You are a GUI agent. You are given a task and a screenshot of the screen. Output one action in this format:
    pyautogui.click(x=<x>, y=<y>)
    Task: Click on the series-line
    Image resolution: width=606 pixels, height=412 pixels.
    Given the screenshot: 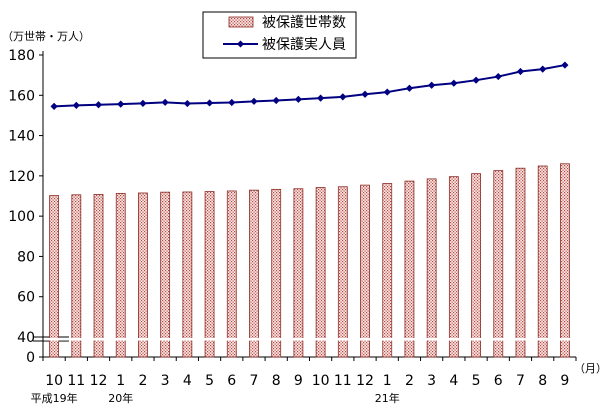 What is the action you would take?
    pyautogui.click(x=310, y=86)
    